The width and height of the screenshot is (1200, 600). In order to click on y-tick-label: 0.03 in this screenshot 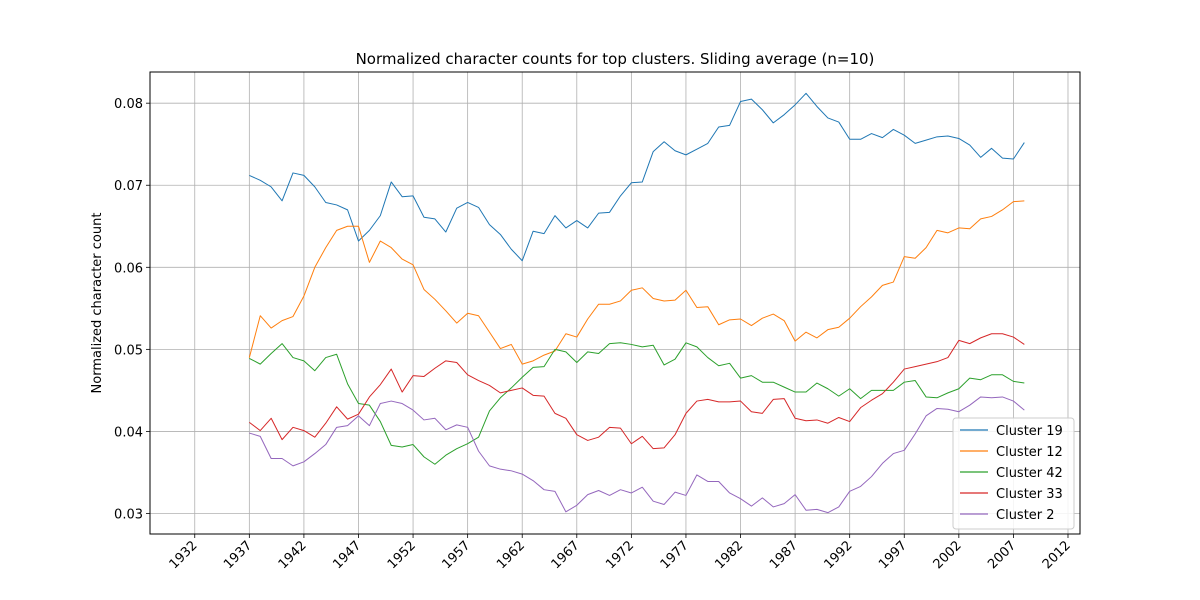, I will do `click(128, 514)`.